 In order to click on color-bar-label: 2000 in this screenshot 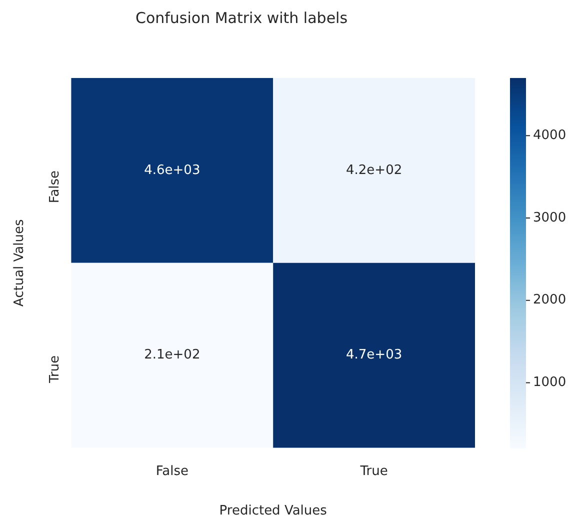, I will do `click(549, 300)`.